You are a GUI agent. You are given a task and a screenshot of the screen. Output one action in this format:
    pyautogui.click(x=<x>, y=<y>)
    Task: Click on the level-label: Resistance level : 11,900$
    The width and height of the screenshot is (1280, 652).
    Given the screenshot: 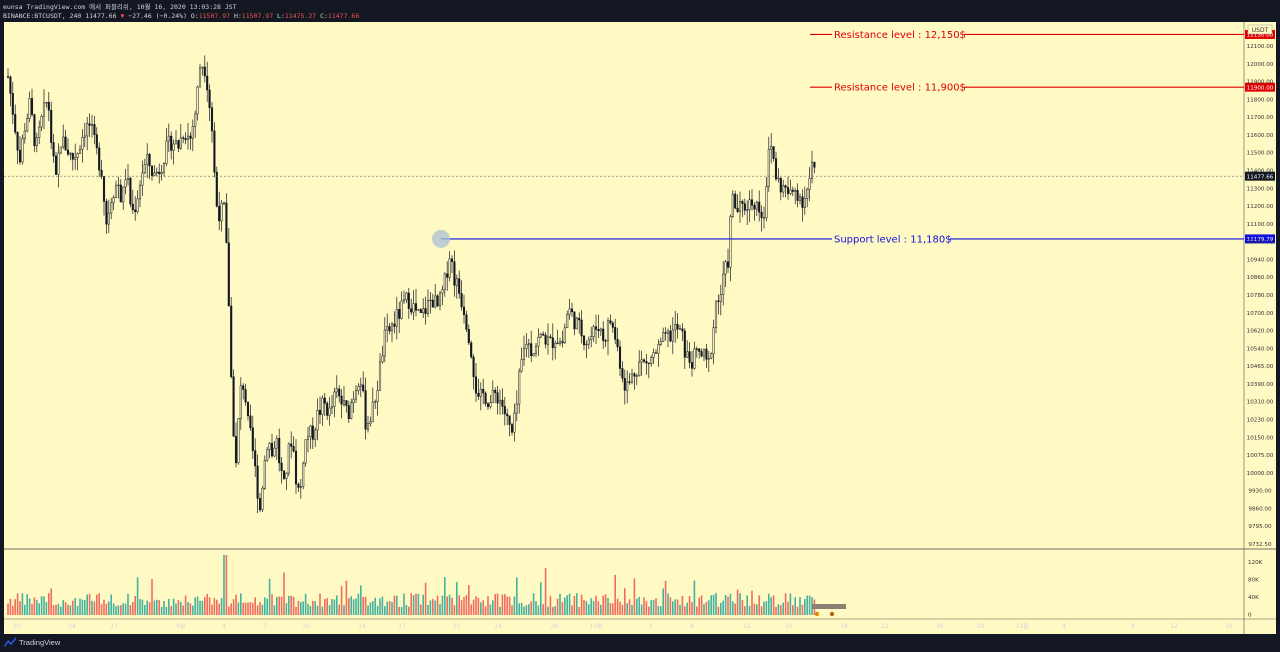 What is the action you would take?
    pyautogui.click(x=900, y=88)
    